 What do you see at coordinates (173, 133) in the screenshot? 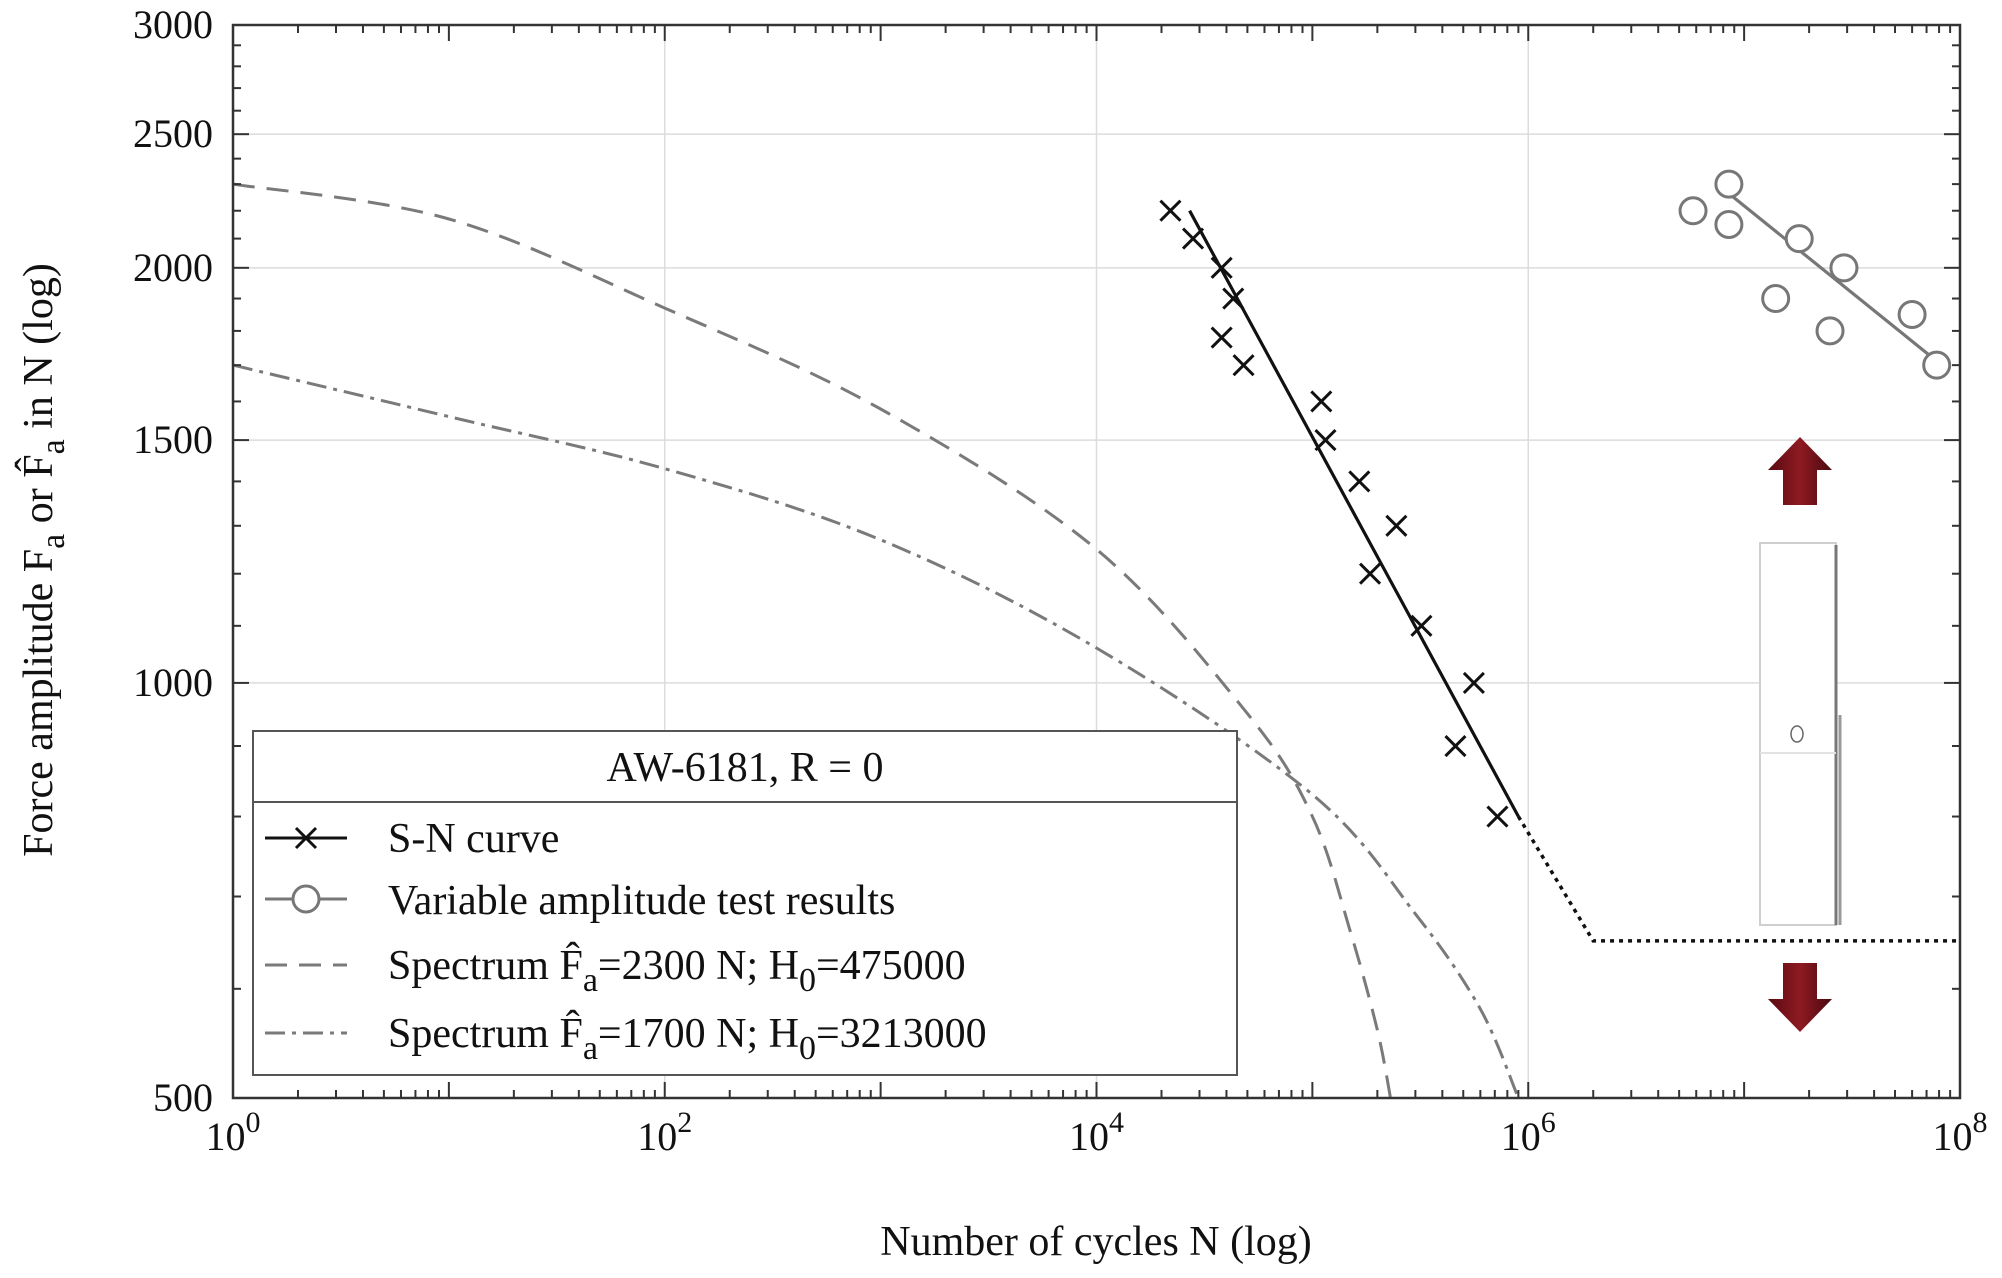
I see `y-tick-label: 2500` at bounding box center [173, 133].